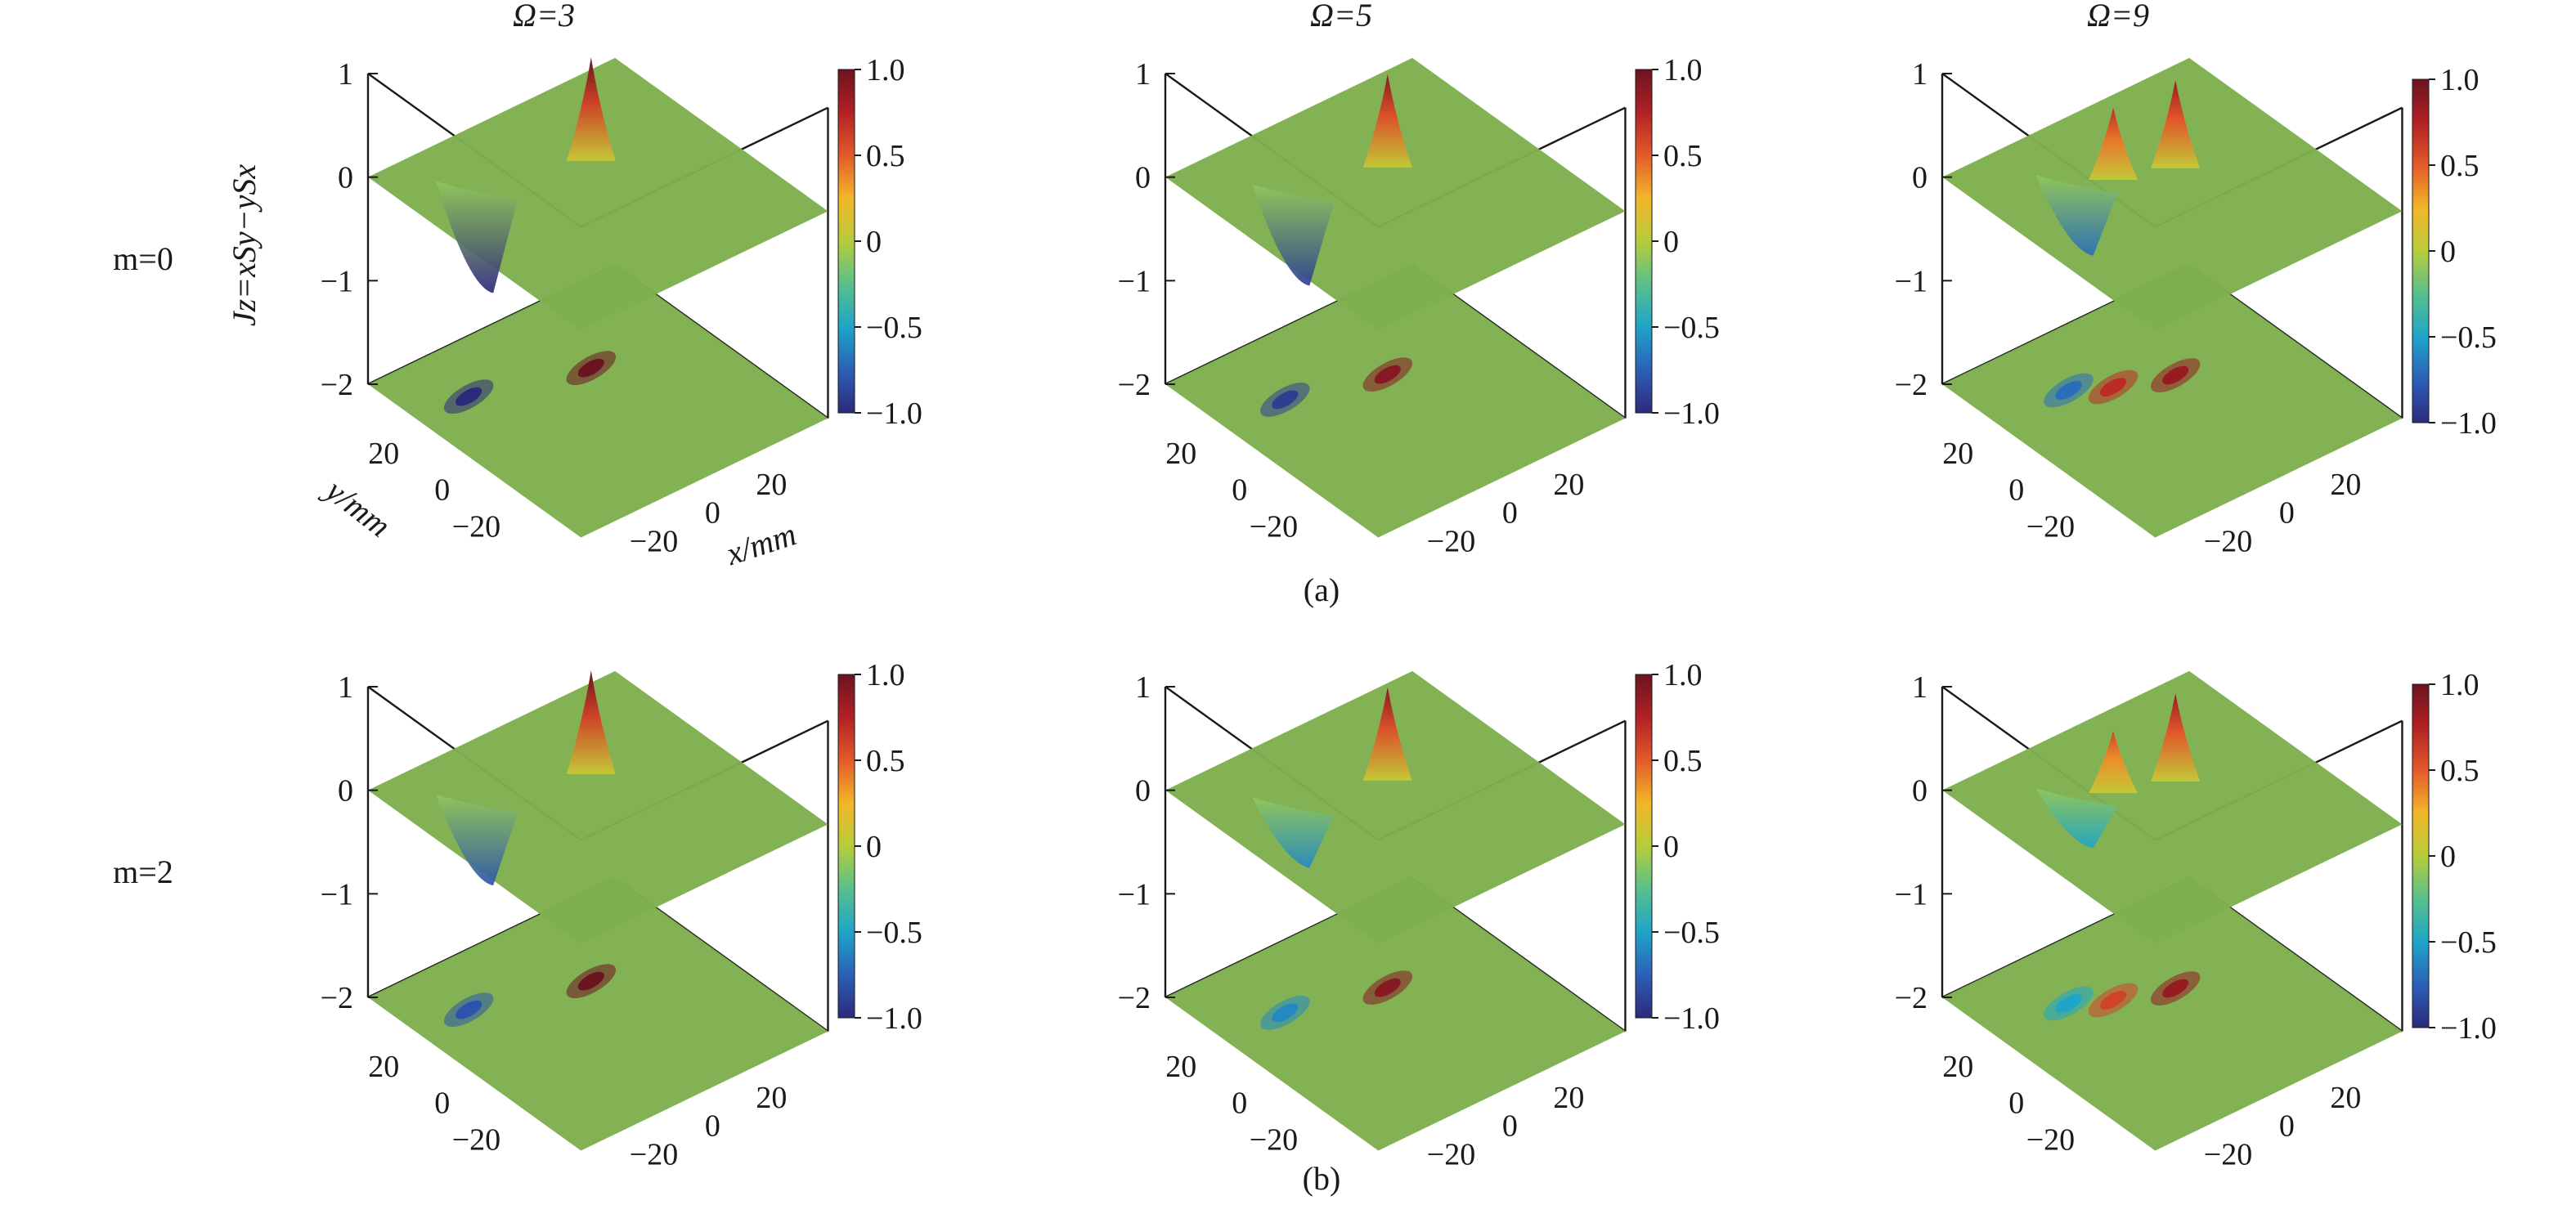  Describe the element at coordinates (2468, 1029) in the screenshot. I see `colorbar-tick-label: −1.0` at that location.